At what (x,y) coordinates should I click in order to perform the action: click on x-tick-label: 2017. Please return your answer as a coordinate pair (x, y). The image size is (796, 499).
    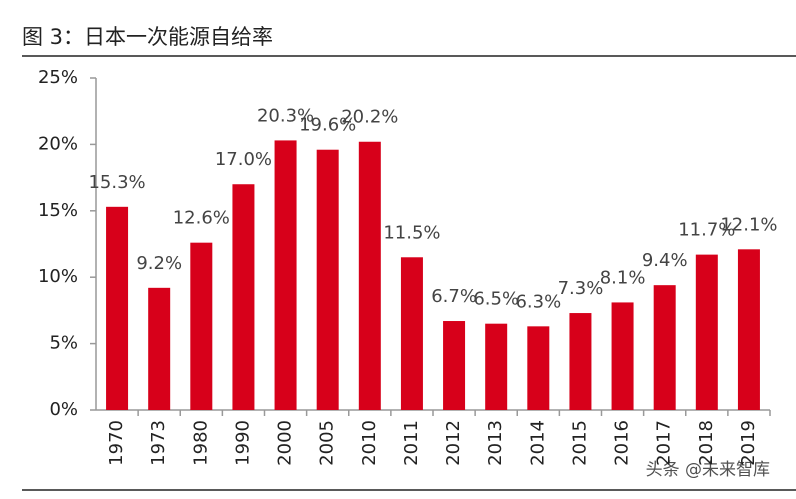
    Looking at the image, I should click on (664, 443).